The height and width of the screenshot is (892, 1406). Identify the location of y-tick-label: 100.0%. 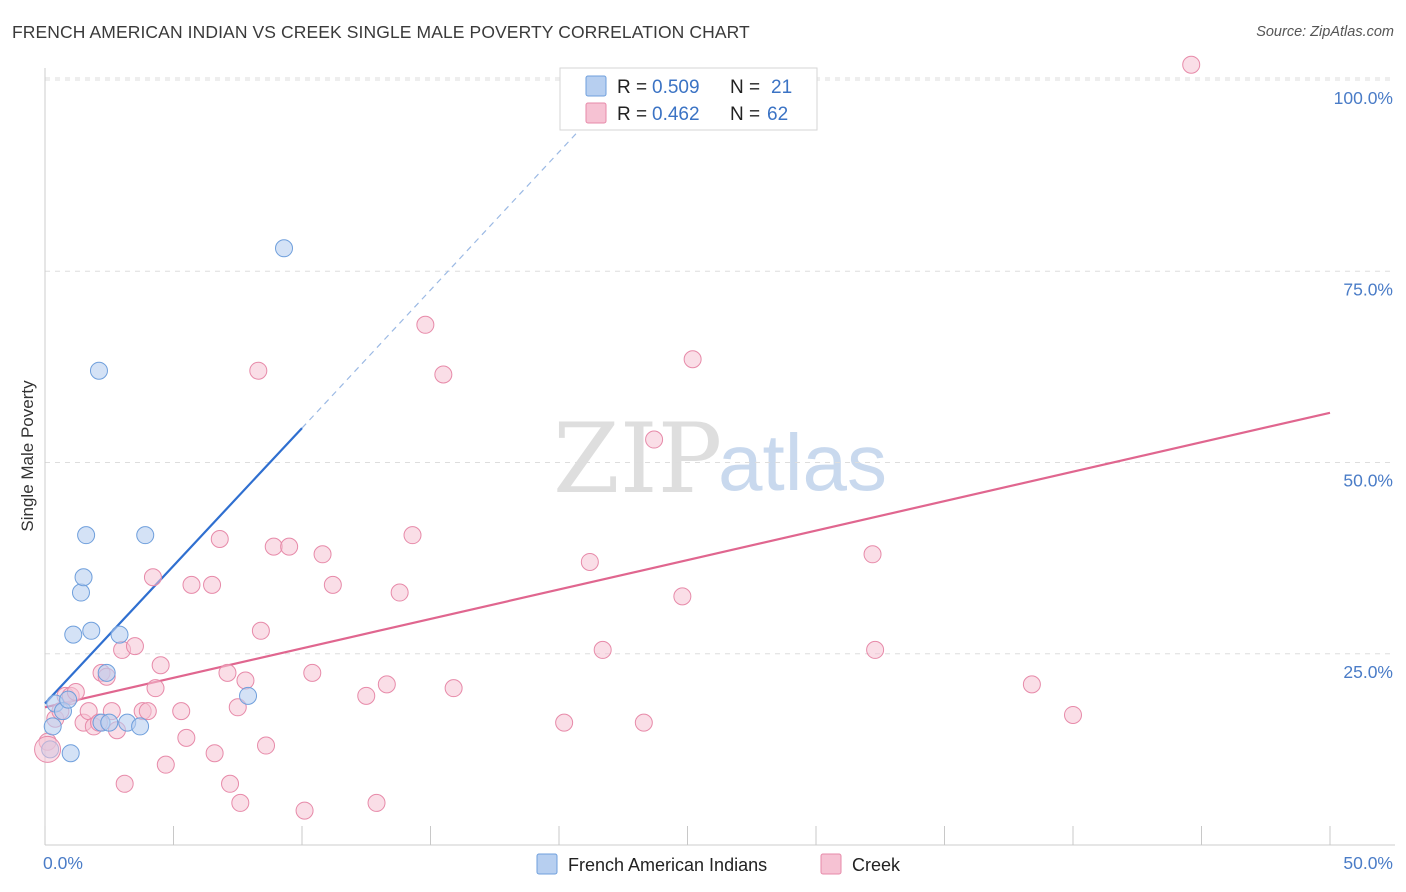
(1363, 98).